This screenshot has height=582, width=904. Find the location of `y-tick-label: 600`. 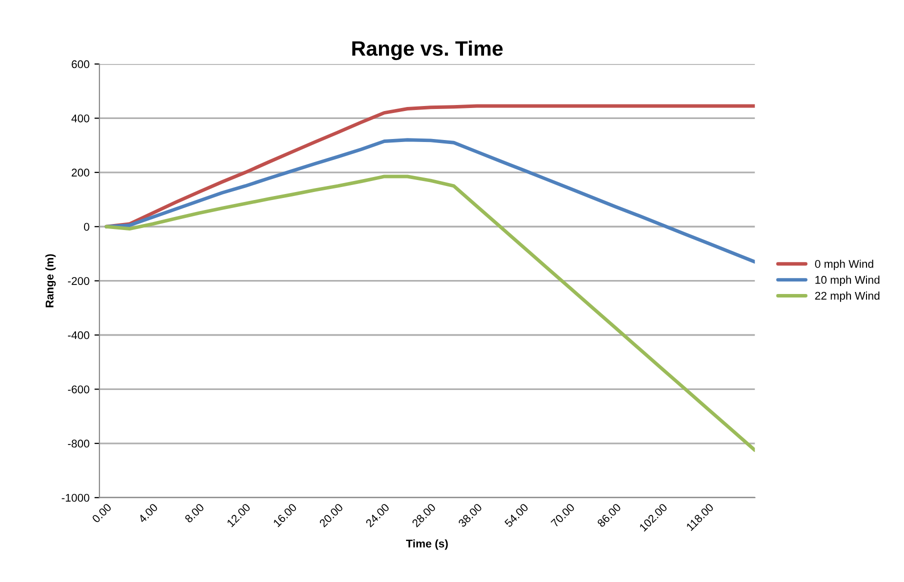

y-tick-label: 600 is located at coordinates (81, 64).